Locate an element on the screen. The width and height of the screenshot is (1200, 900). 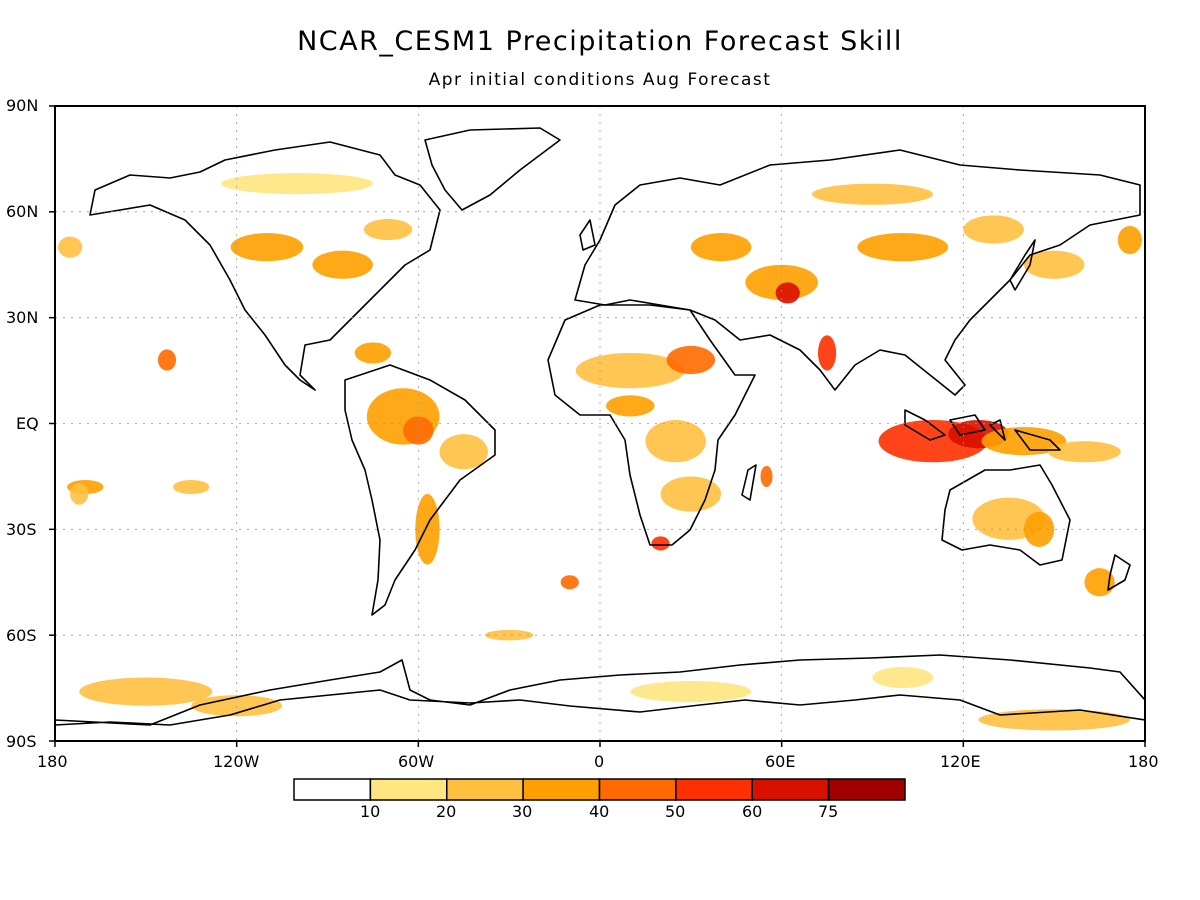
map-title: NCAR_CESM1 Precipitation Forecast Skill is located at coordinates (600, 41).